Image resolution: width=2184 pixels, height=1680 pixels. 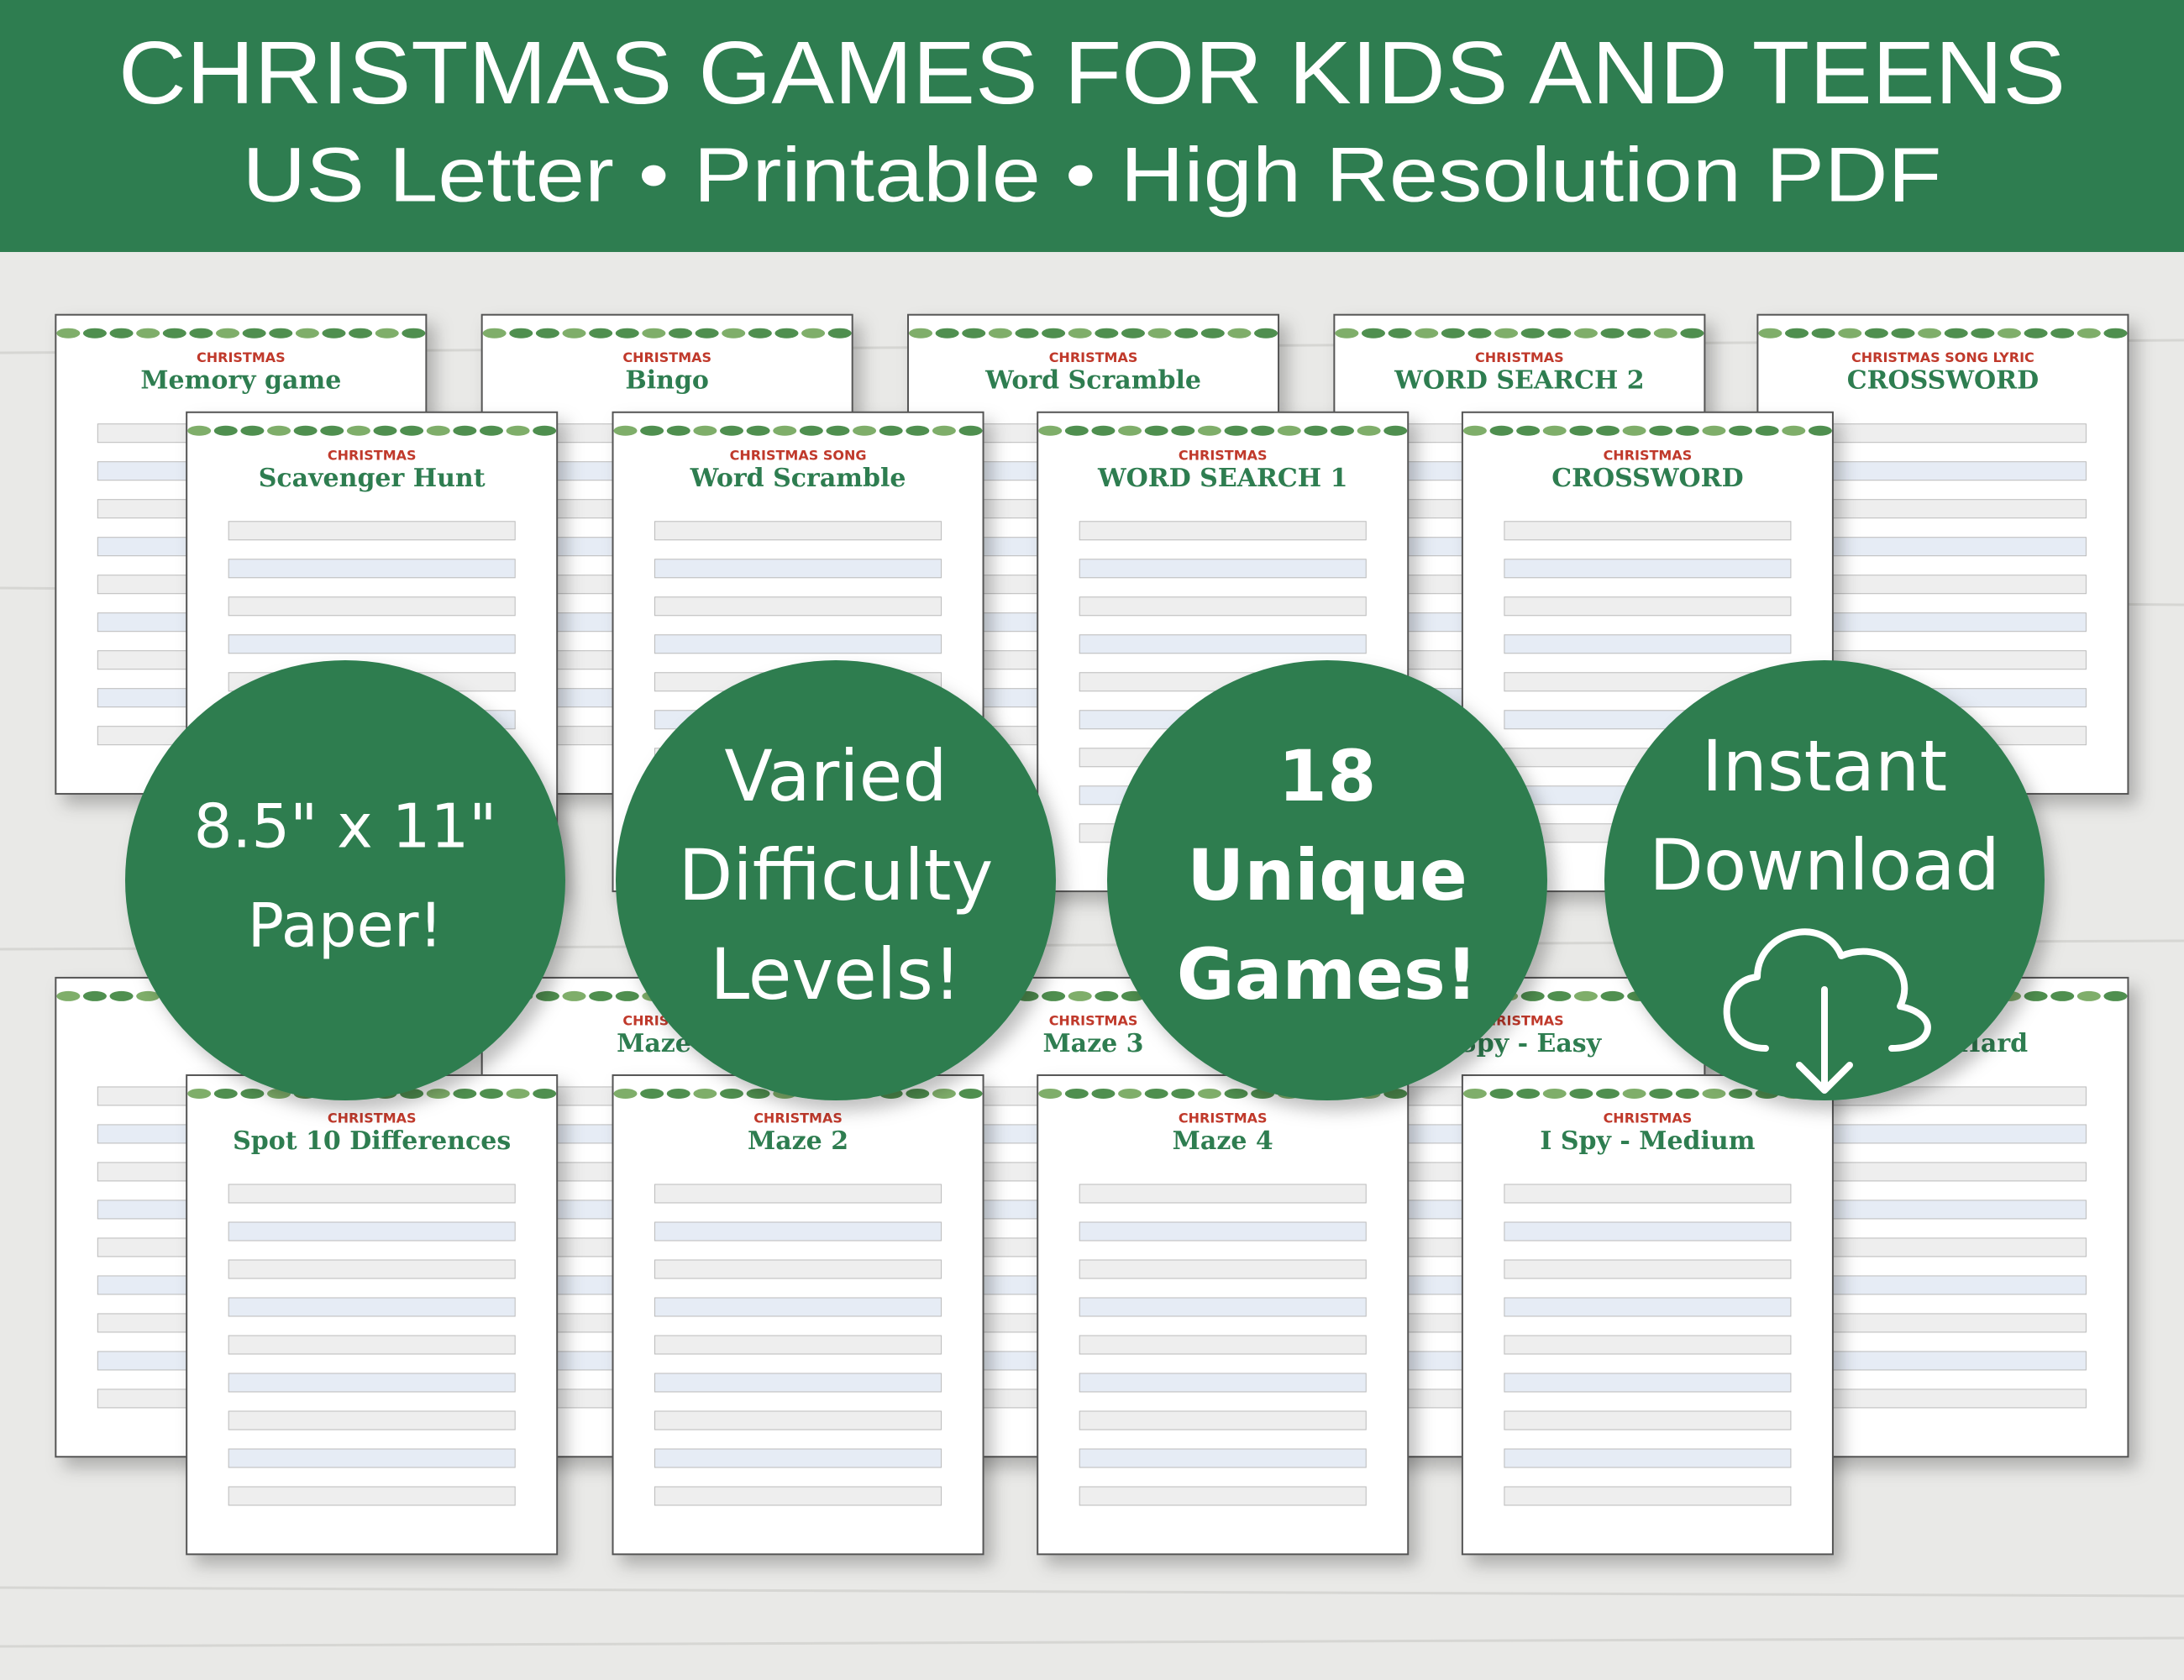 What do you see at coordinates (345, 880) in the screenshot?
I see `badge-circle` at bounding box center [345, 880].